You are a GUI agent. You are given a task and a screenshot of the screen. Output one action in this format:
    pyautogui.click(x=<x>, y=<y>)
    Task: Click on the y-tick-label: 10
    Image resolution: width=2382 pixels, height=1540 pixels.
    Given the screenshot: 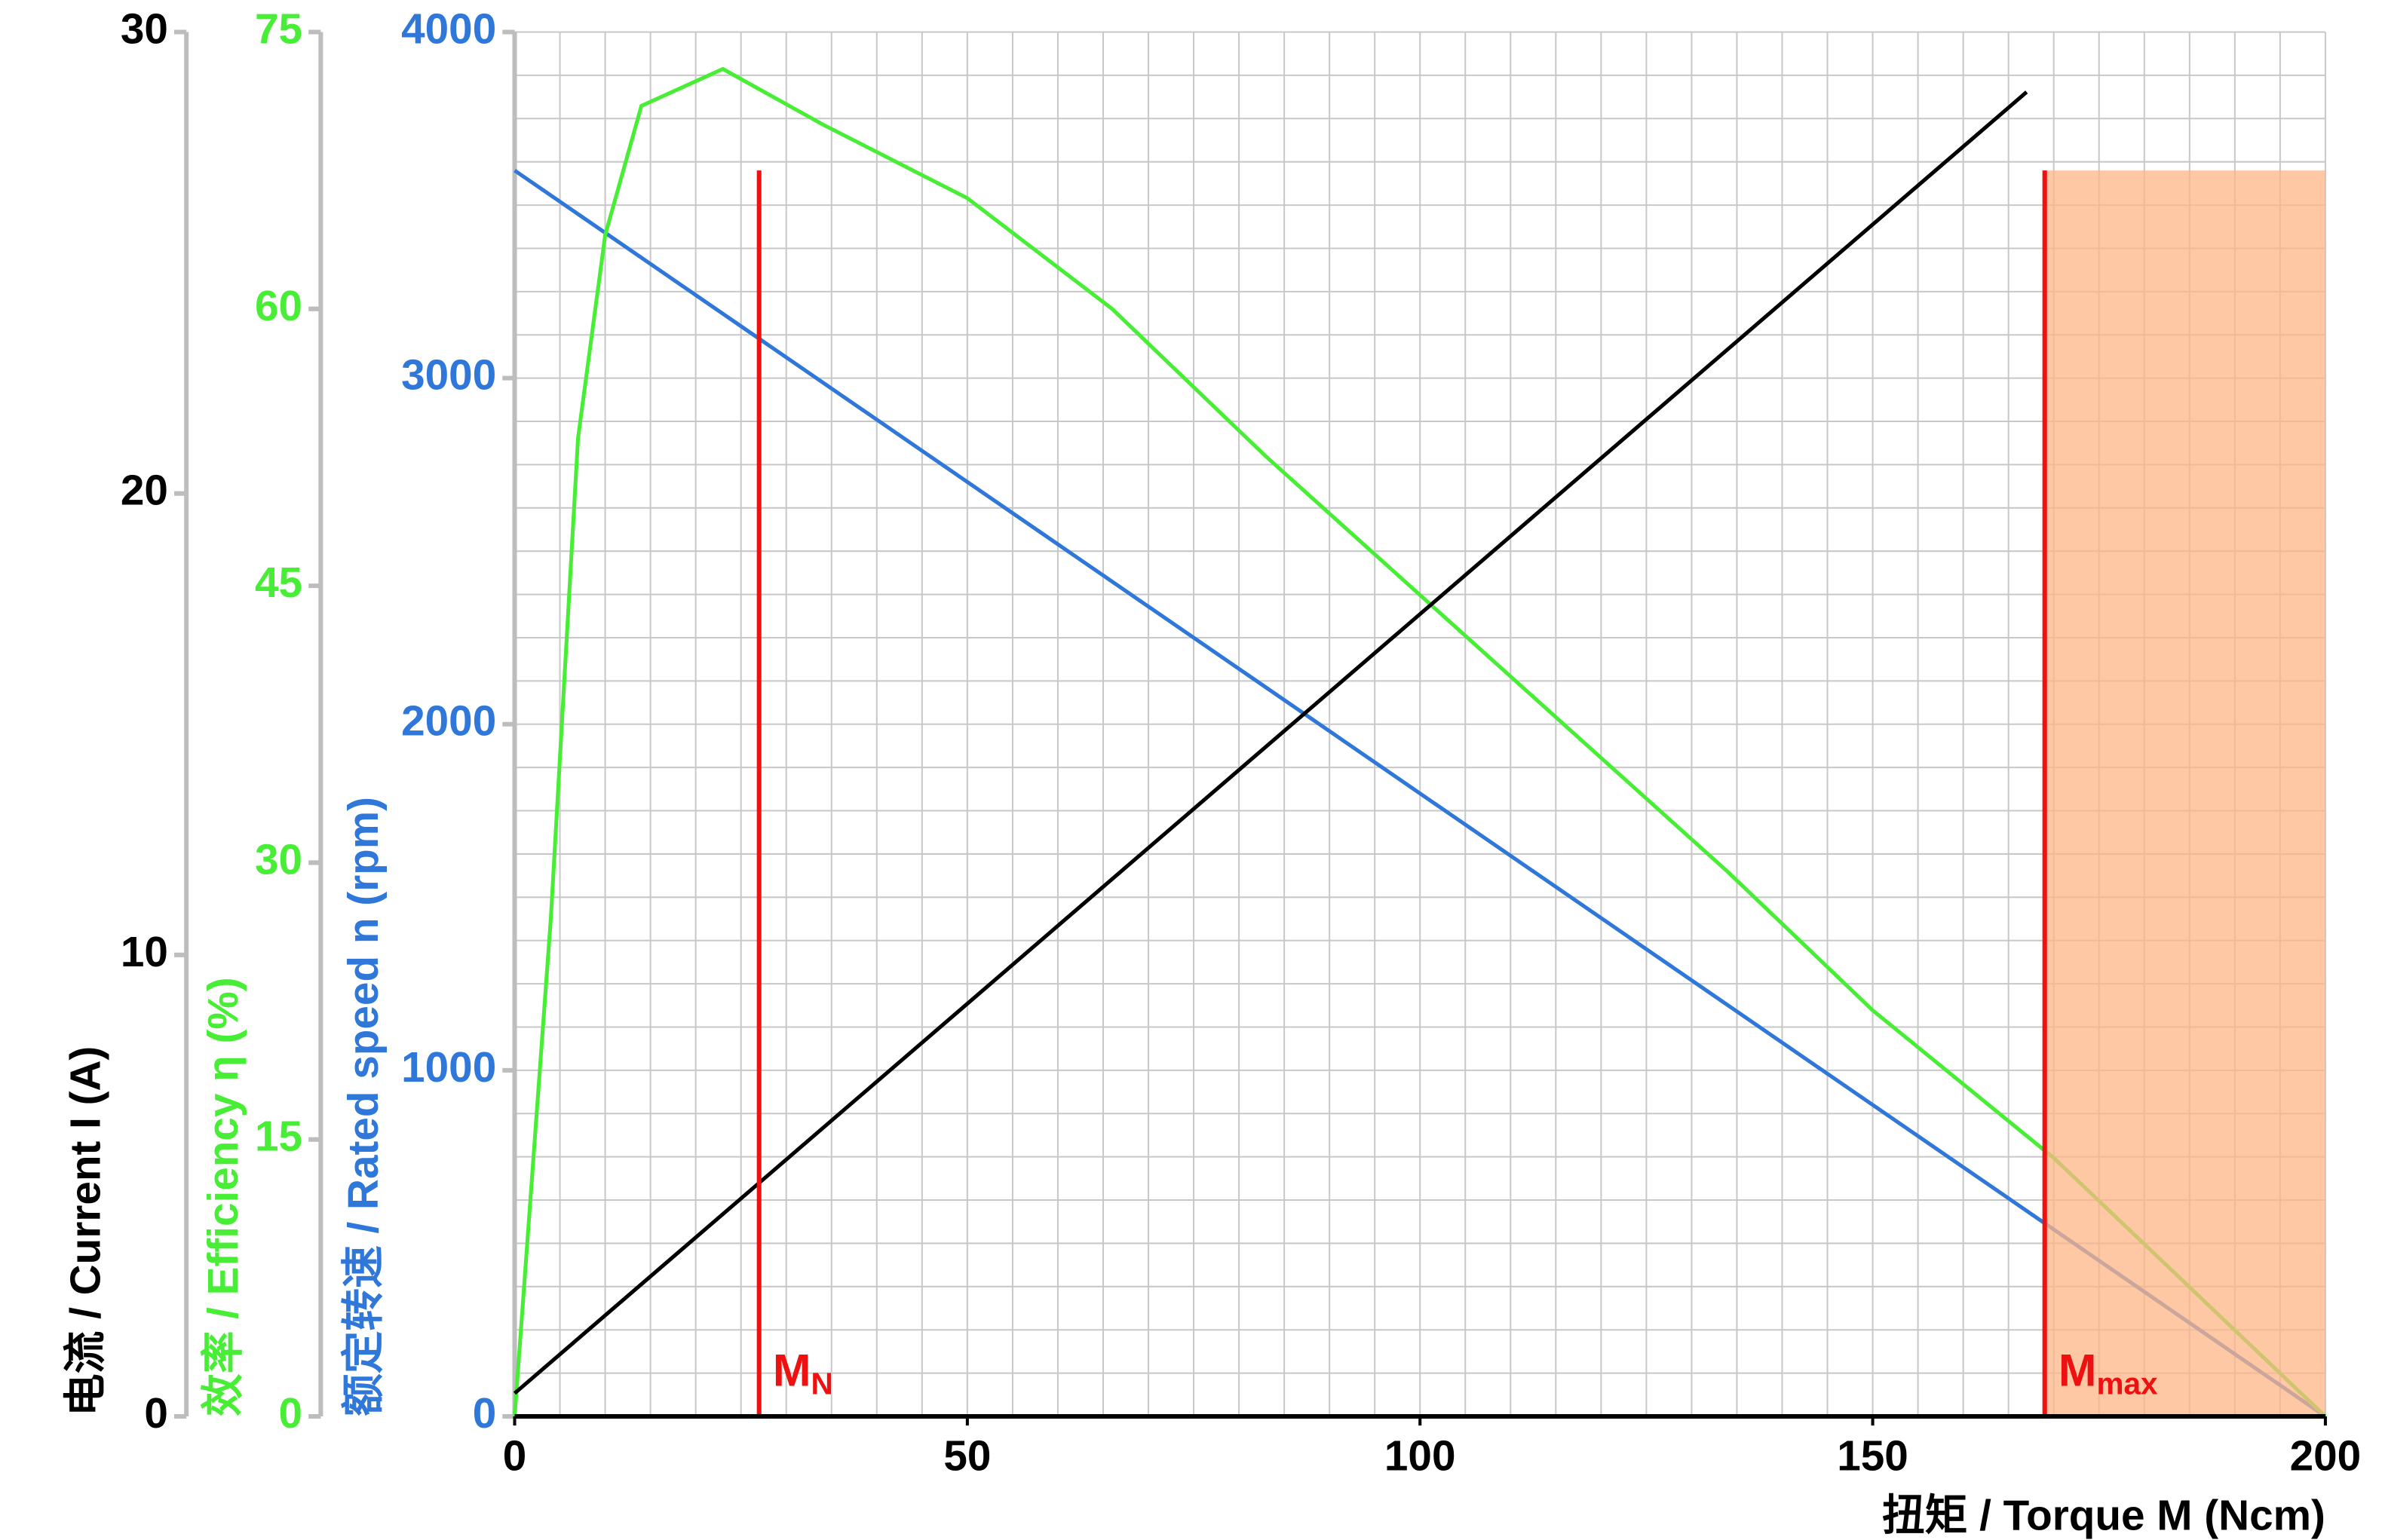 What is the action you would take?
    pyautogui.click(x=144, y=952)
    